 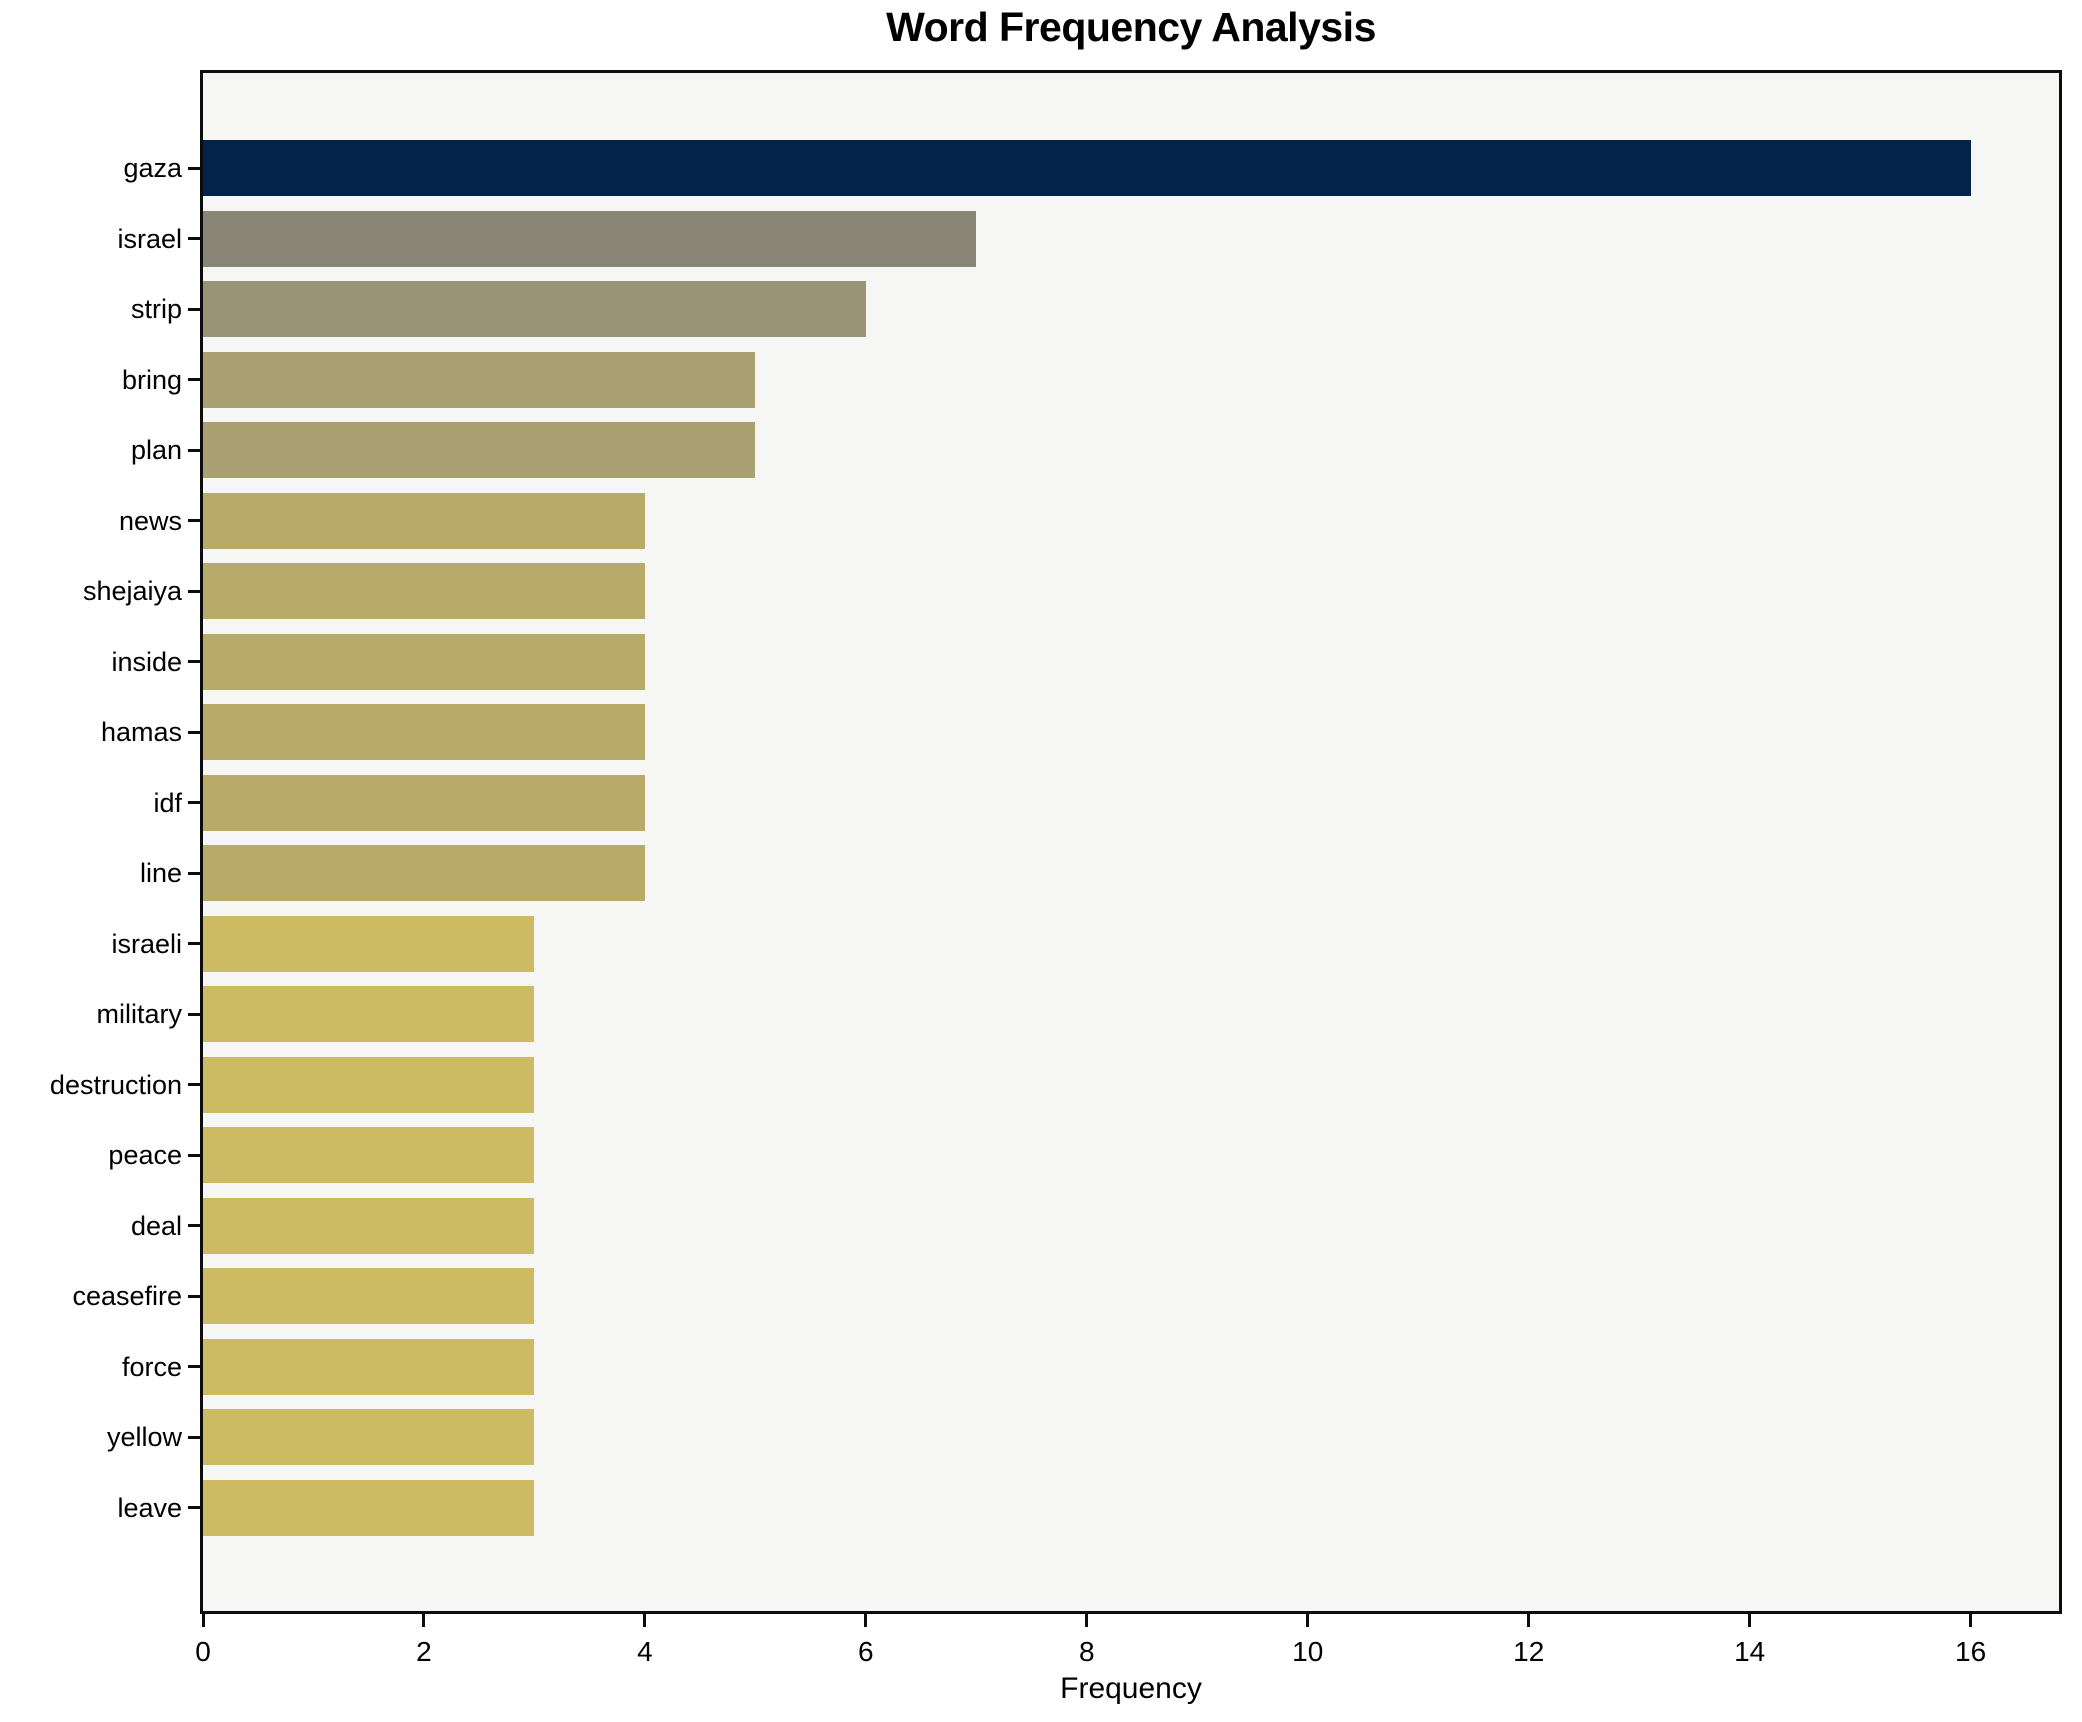 I want to click on y-tick-label: bring, so click(x=151, y=379).